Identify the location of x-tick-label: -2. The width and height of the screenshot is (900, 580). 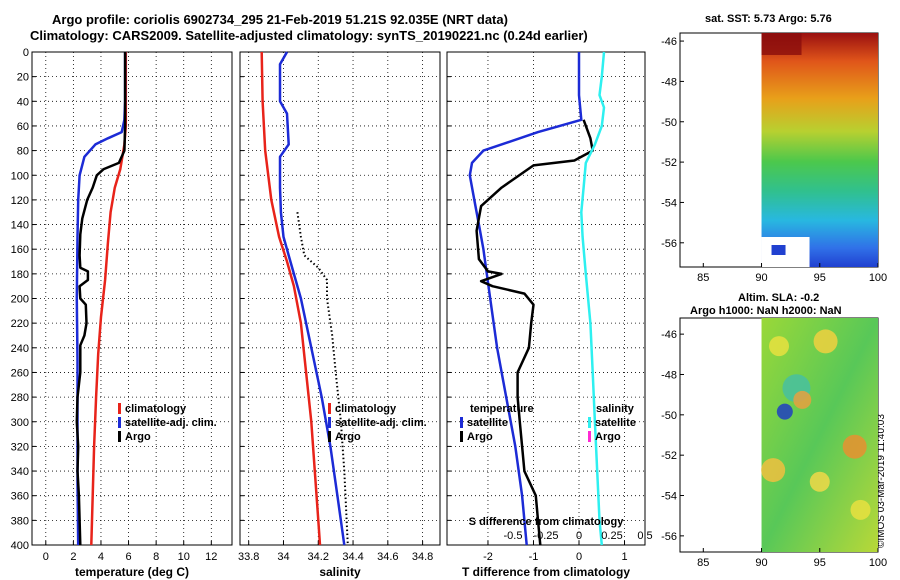
(488, 557).